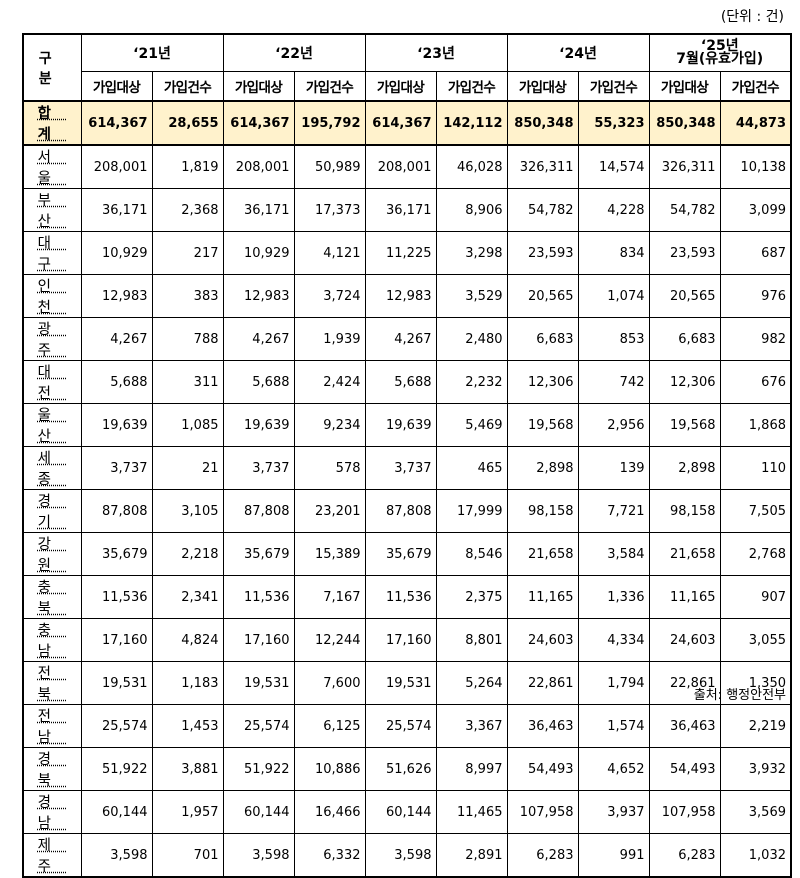  I want to click on count-cell: 5,264, so click(471, 683).